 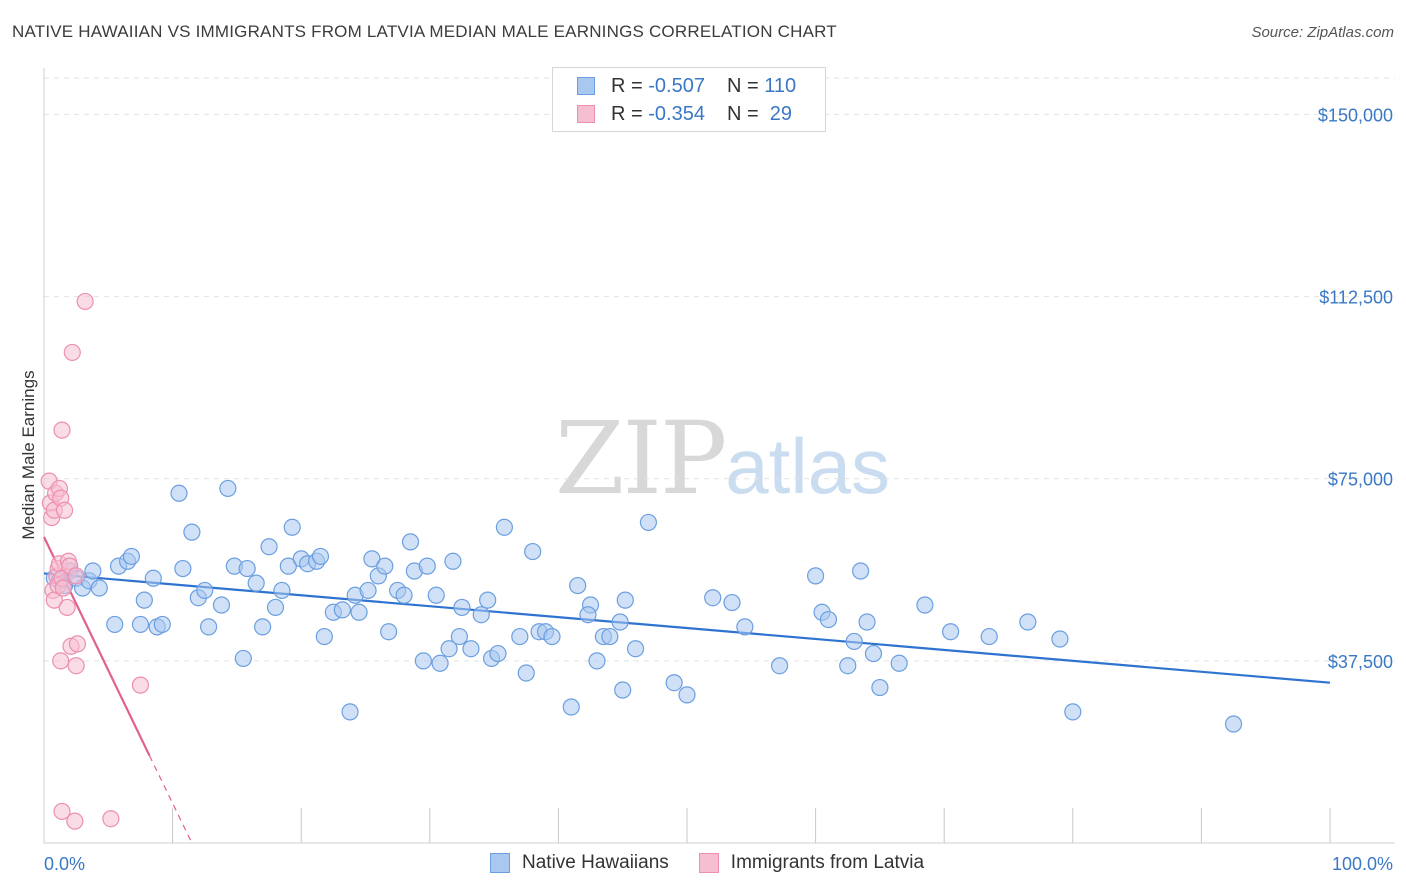 What do you see at coordinates (28, 454) in the screenshot?
I see `y-axis-title: Median Male Earnings` at bounding box center [28, 454].